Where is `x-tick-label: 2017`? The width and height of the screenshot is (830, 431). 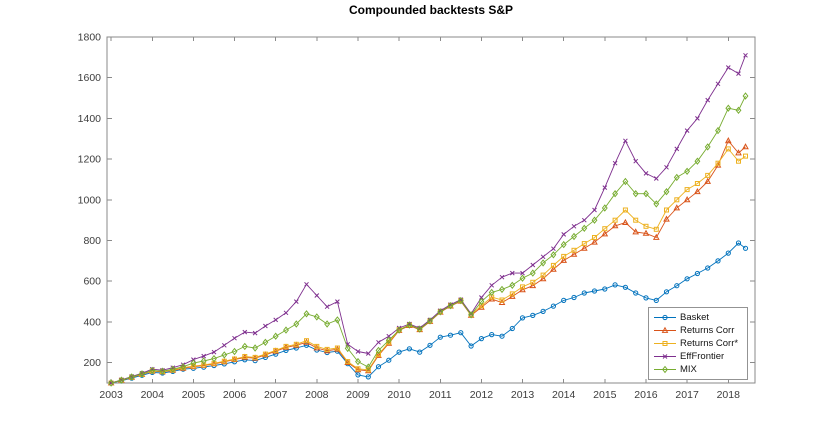 x-tick-label: 2017 is located at coordinates (687, 395).